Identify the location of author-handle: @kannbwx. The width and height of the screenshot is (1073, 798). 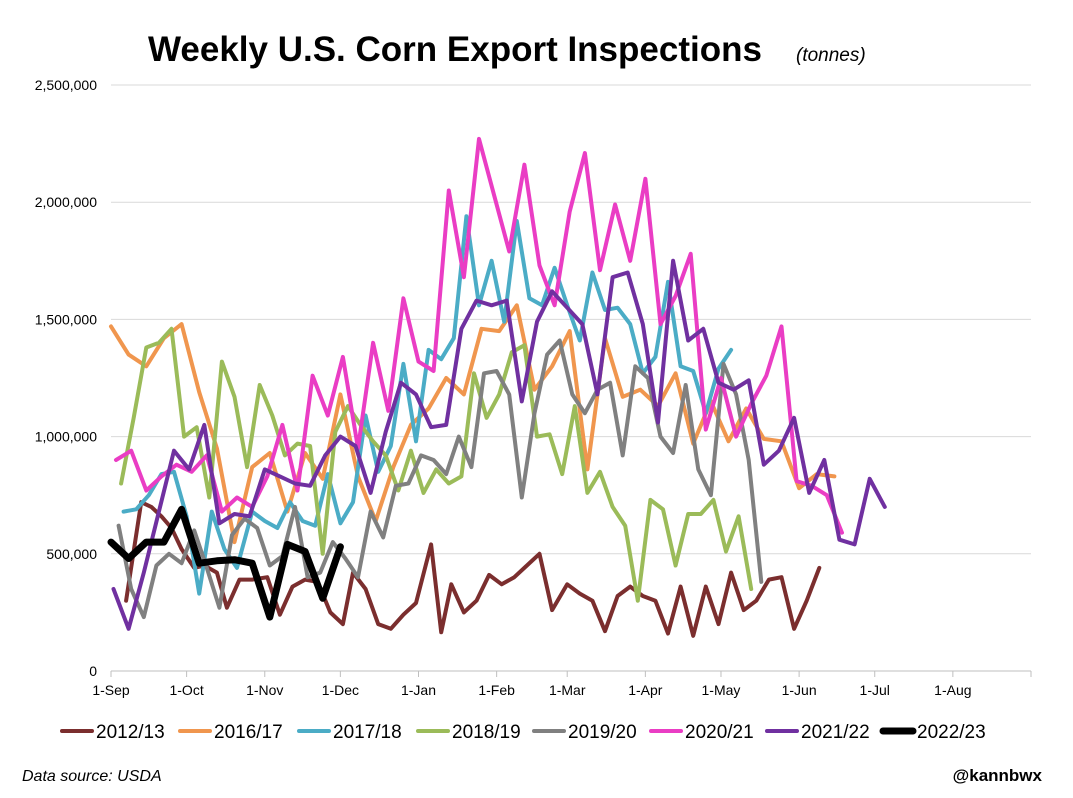
(998, 775).